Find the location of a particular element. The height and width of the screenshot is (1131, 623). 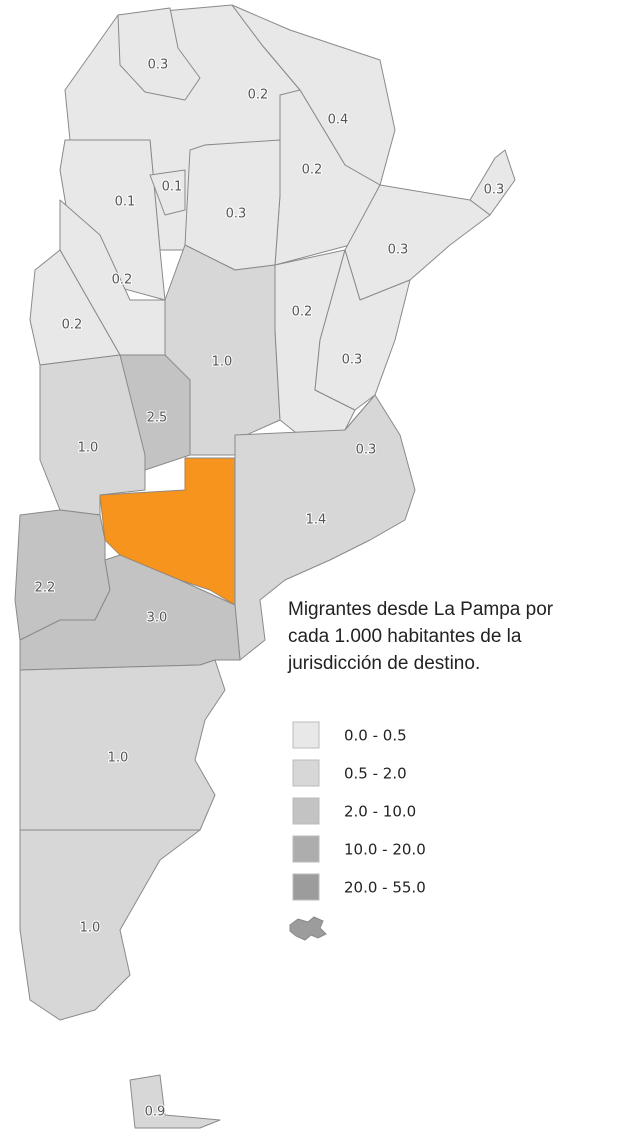

legend-label: 0.0 - 0.5 is located at coordinates (375, 736).